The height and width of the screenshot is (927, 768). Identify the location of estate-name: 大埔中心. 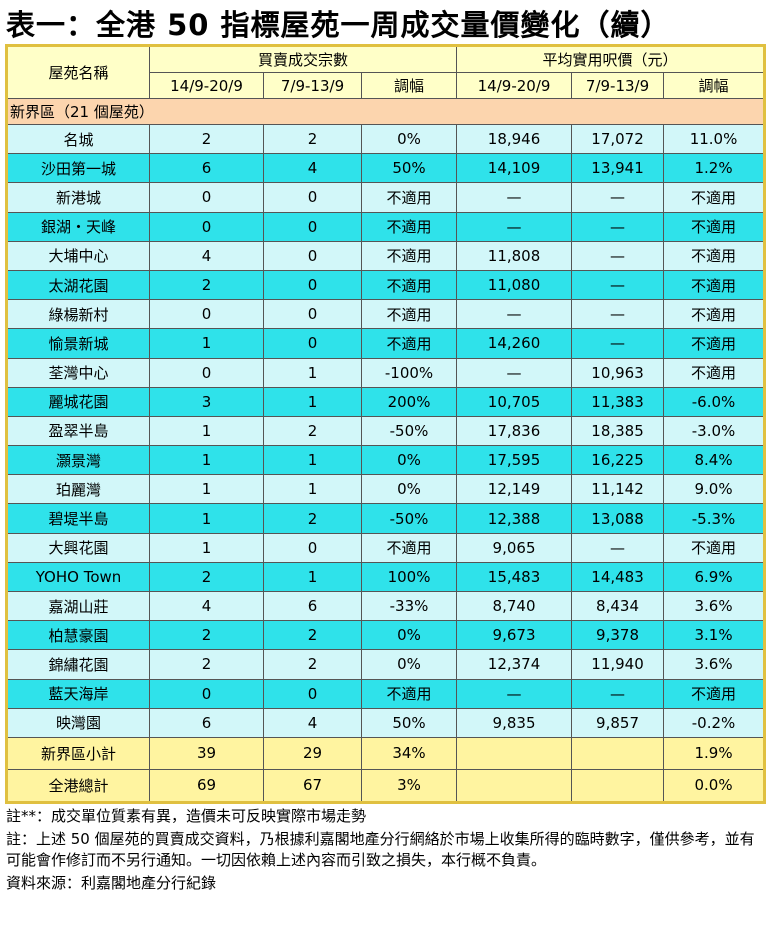
(78, 255).